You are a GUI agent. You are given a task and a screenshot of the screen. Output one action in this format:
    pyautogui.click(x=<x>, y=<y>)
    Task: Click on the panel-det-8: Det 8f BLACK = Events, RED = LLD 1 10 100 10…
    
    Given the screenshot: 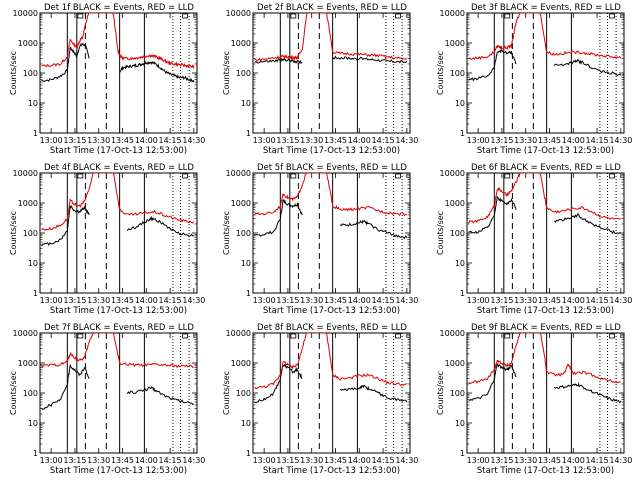 What is the action you would take?
    pyautogui.click(x=320, y=399)
    